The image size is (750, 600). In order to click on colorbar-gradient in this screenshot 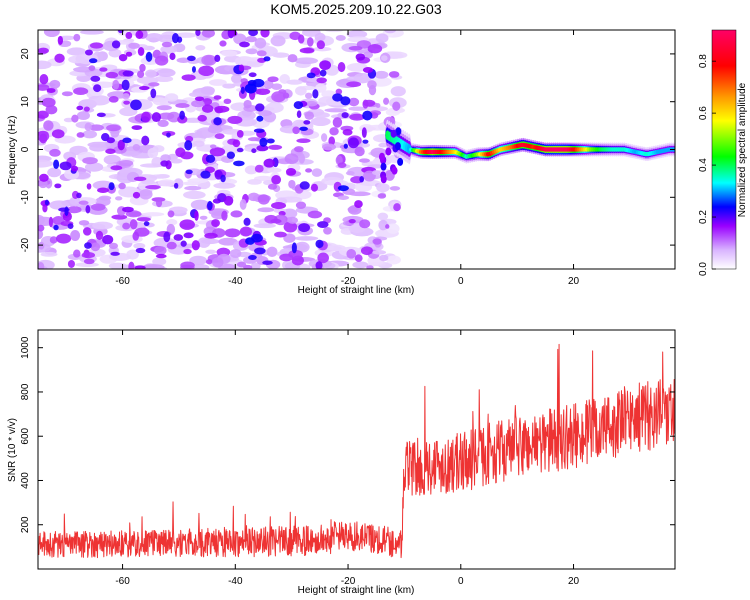, I will do `click(724, 149)`.